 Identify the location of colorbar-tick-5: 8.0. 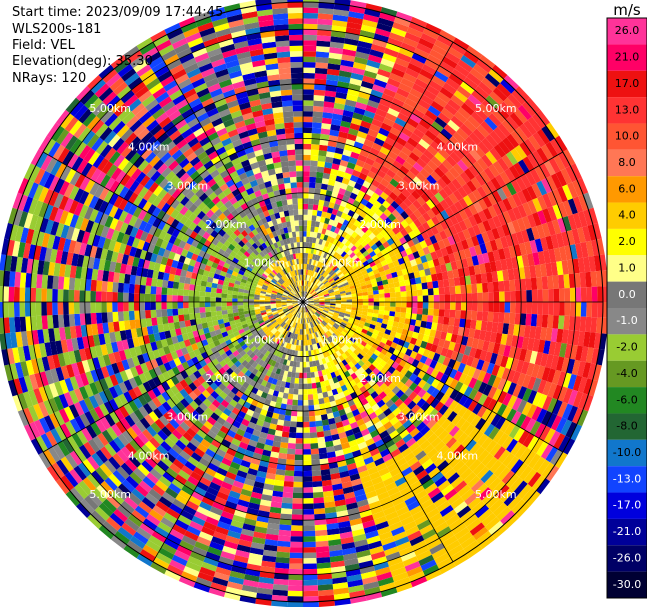
(627, 162).